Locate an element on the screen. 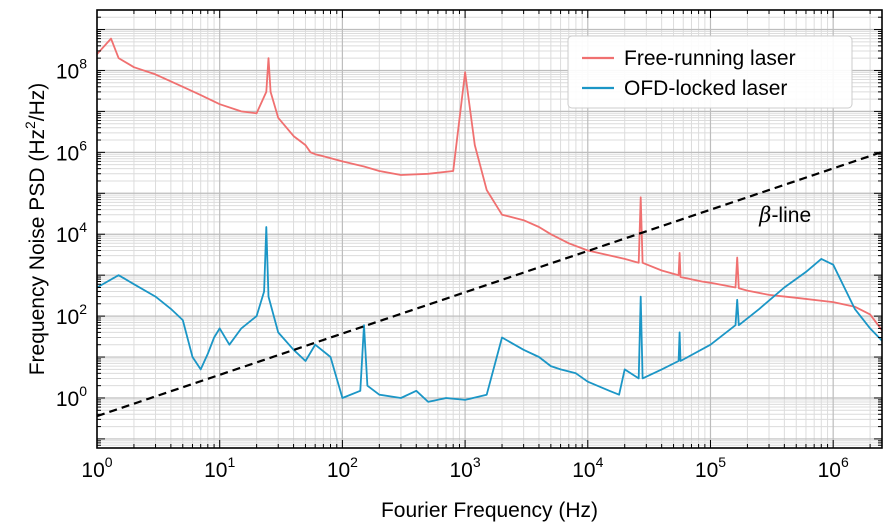 This screenshot has height=525, width=885. y-tick-label: 10⁸ is located at coordinates (71, 69).